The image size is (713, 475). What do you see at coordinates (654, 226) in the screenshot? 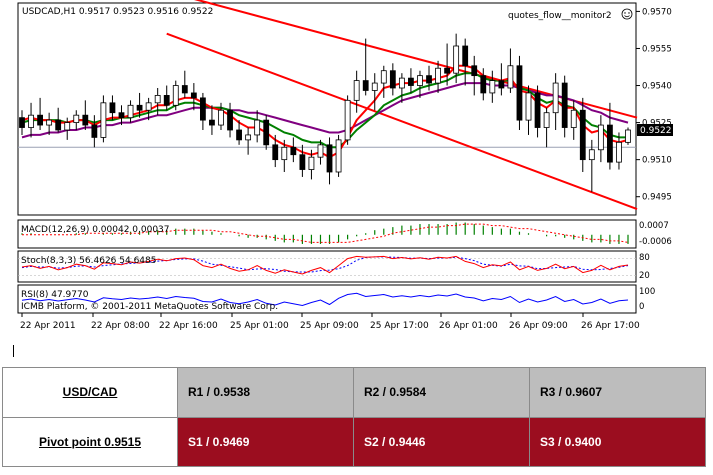
I see `macd-tick-top: 0.0007` at bounding box center [654, 226].